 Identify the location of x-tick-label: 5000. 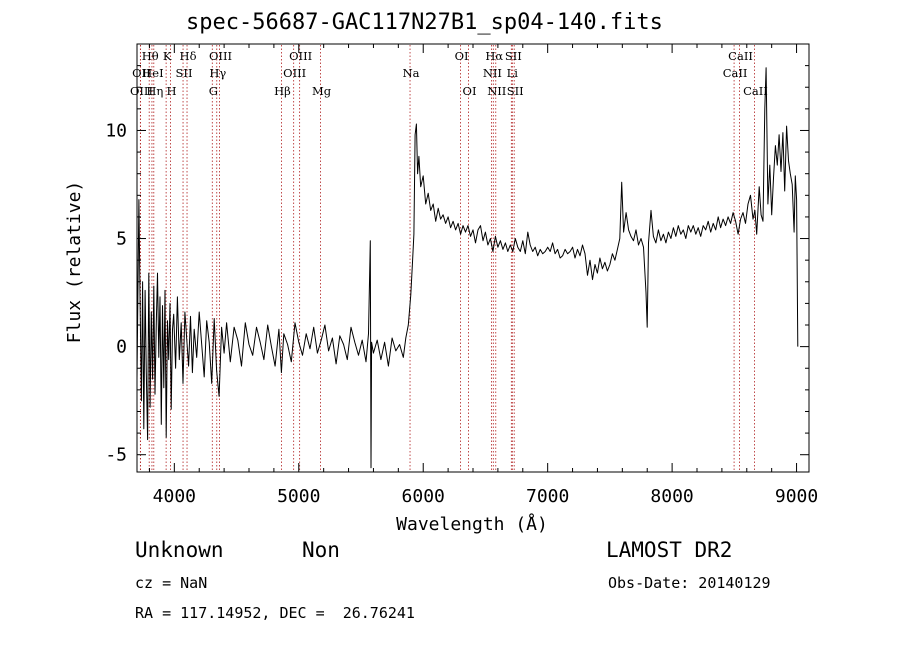
(298, 496).